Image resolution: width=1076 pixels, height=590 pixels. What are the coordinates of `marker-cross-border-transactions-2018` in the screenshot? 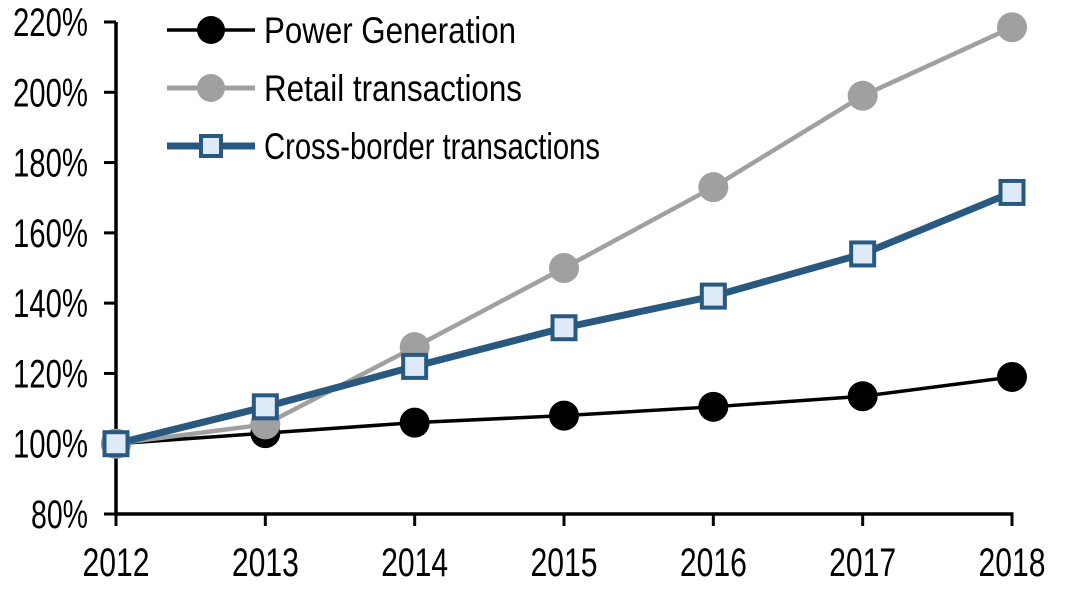 It's located at (1012, 192).